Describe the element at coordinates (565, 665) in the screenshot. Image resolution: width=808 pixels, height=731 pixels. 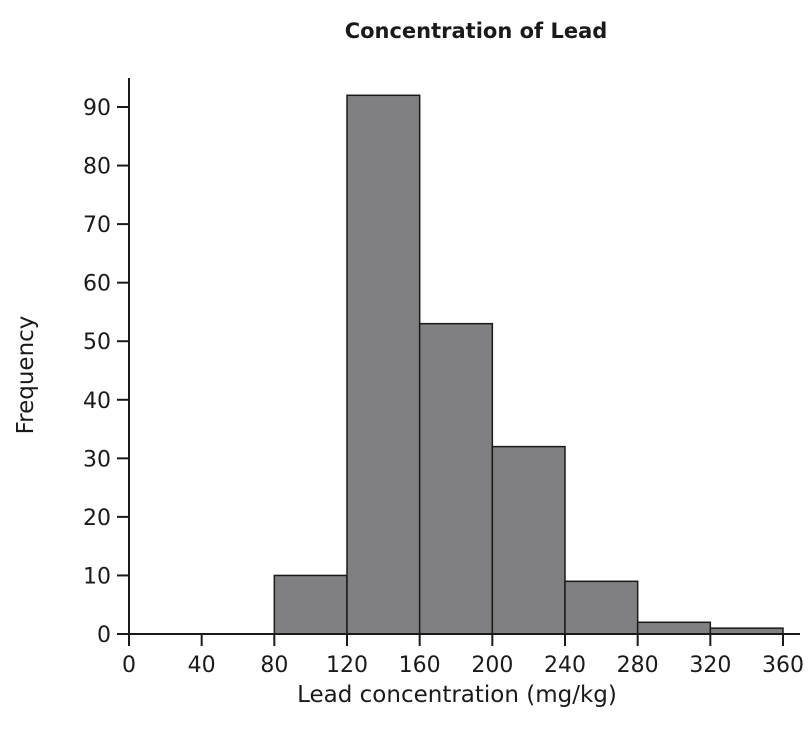
I see `x-tick-label: 240` at that location.